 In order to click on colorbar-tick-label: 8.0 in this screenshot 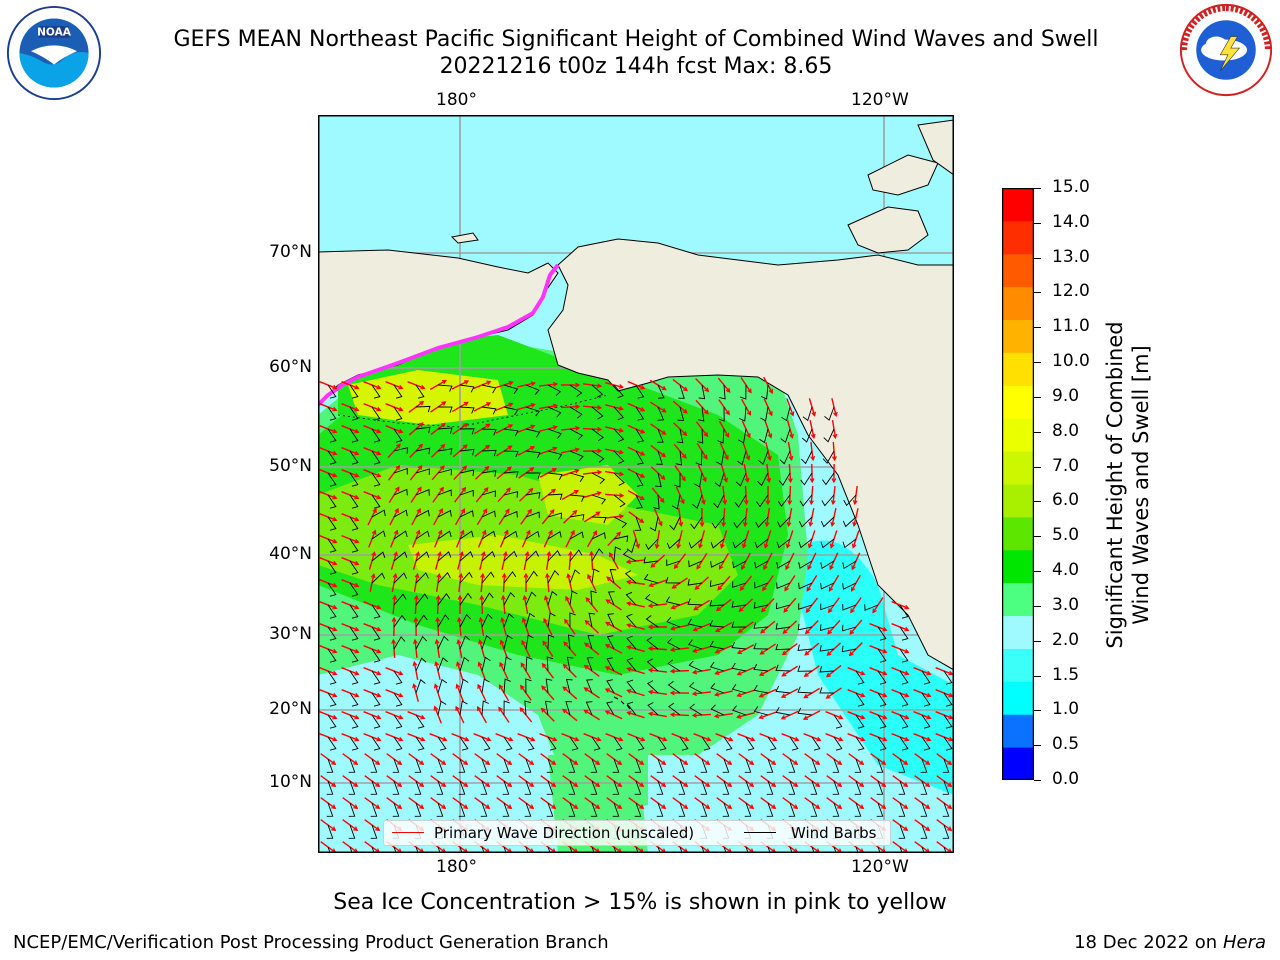, I will do `click(1066, 430)`.